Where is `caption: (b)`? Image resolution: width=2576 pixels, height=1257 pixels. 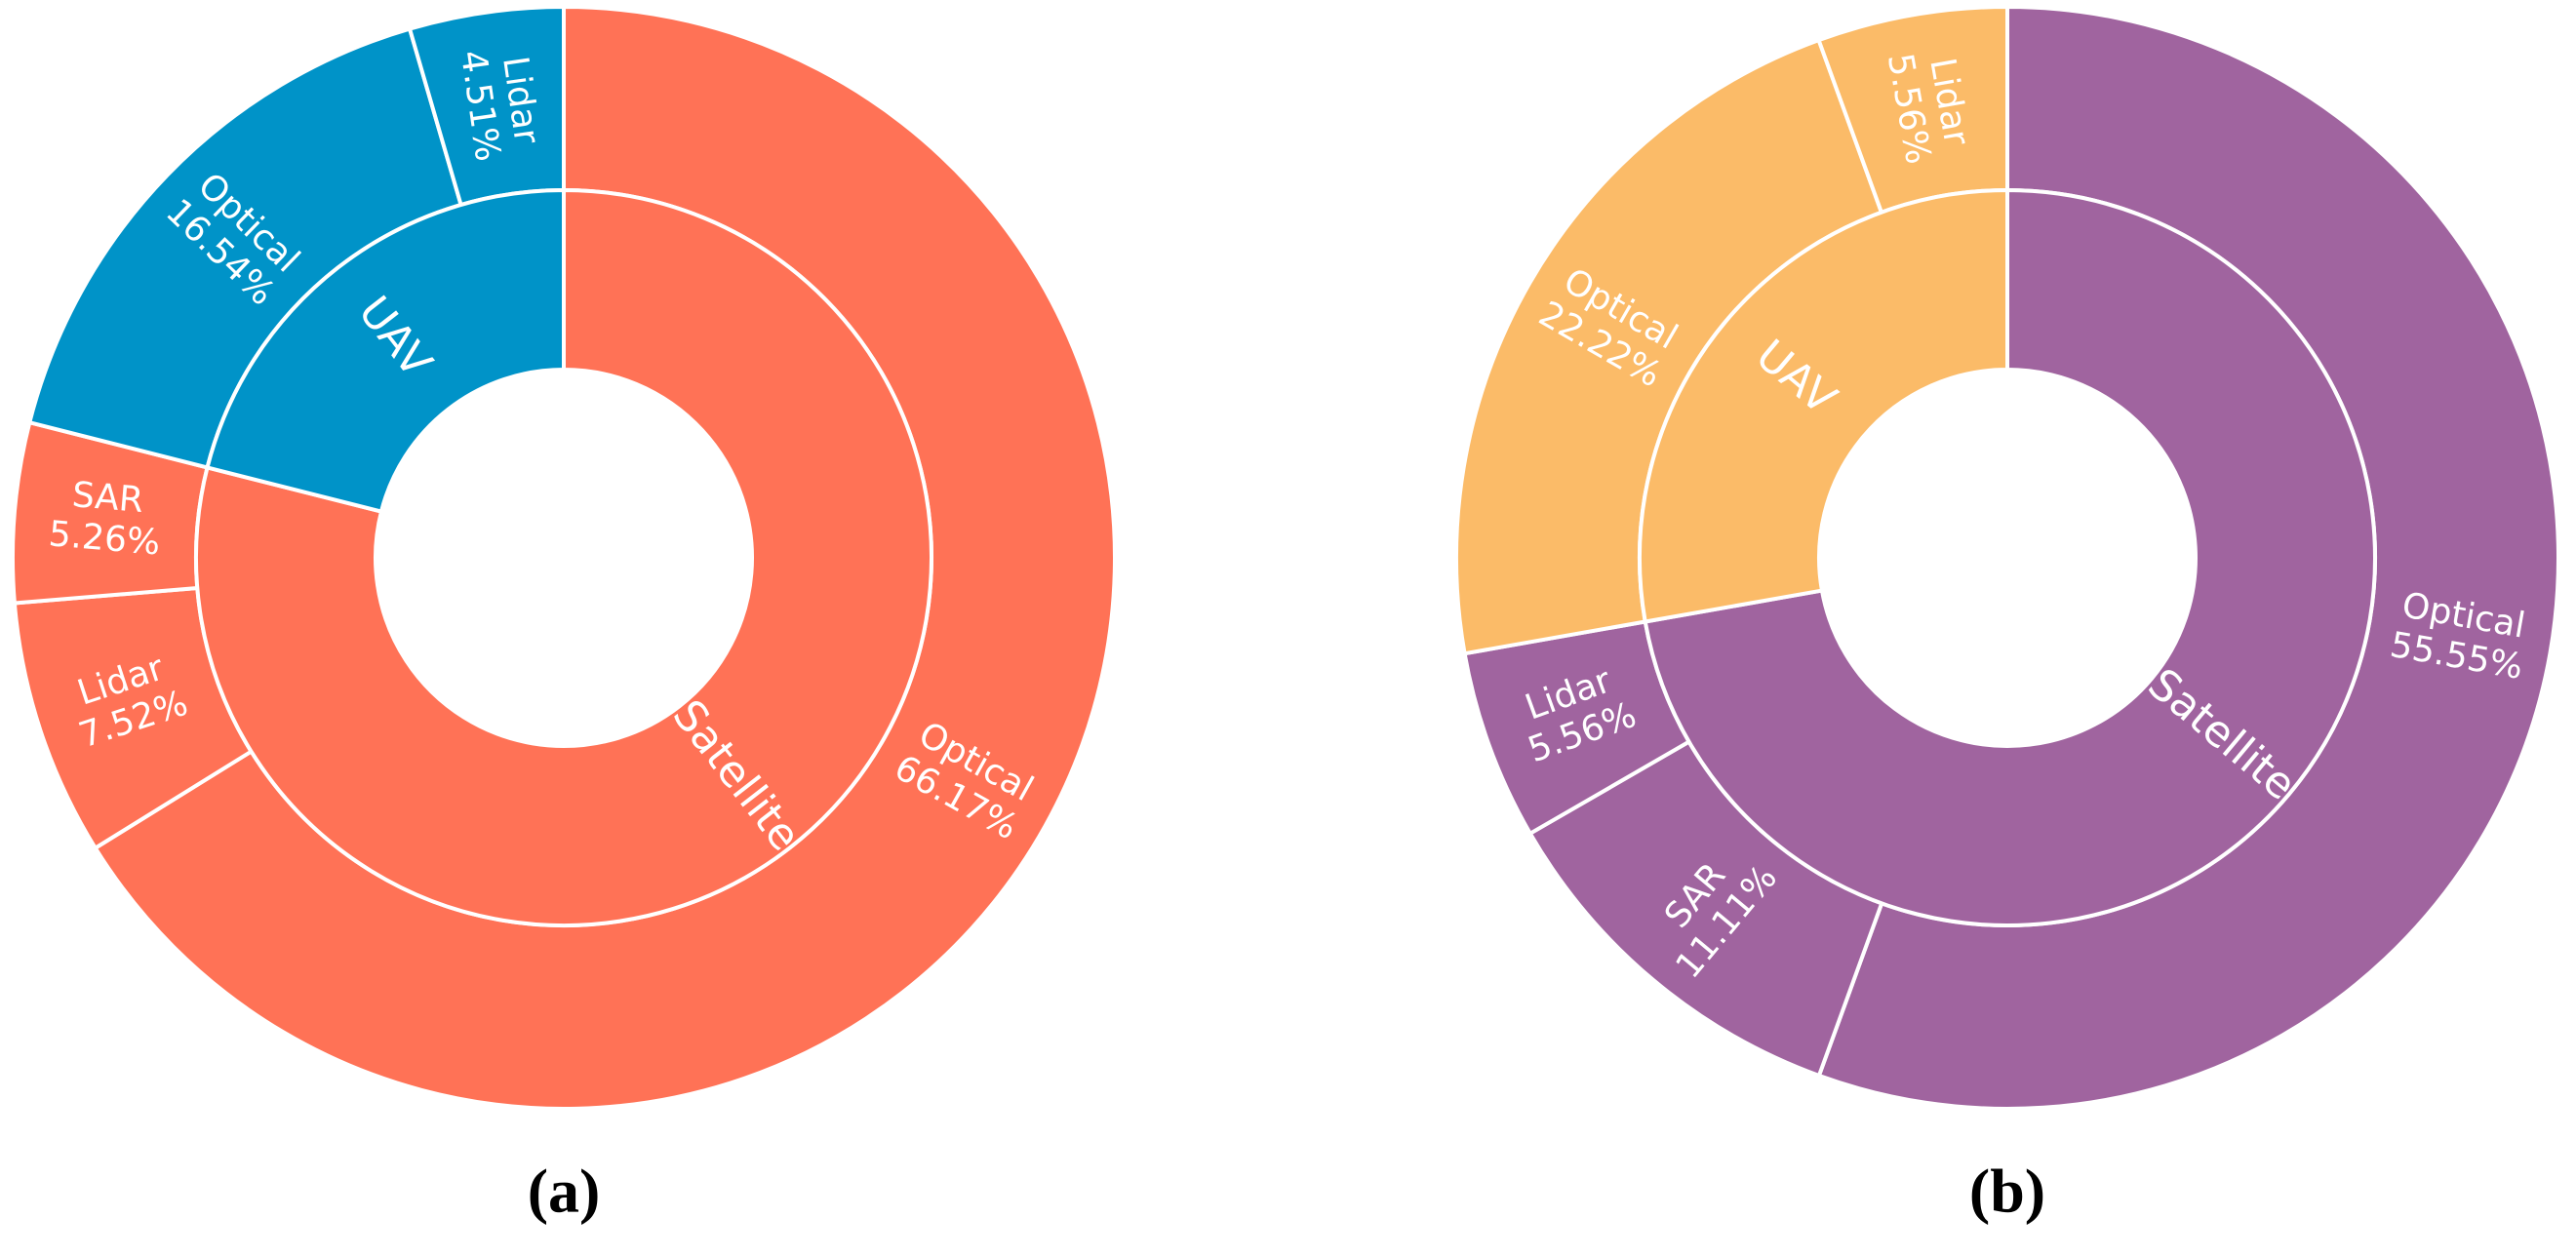 caption: (b) is located at coordinates (2007, 1192).